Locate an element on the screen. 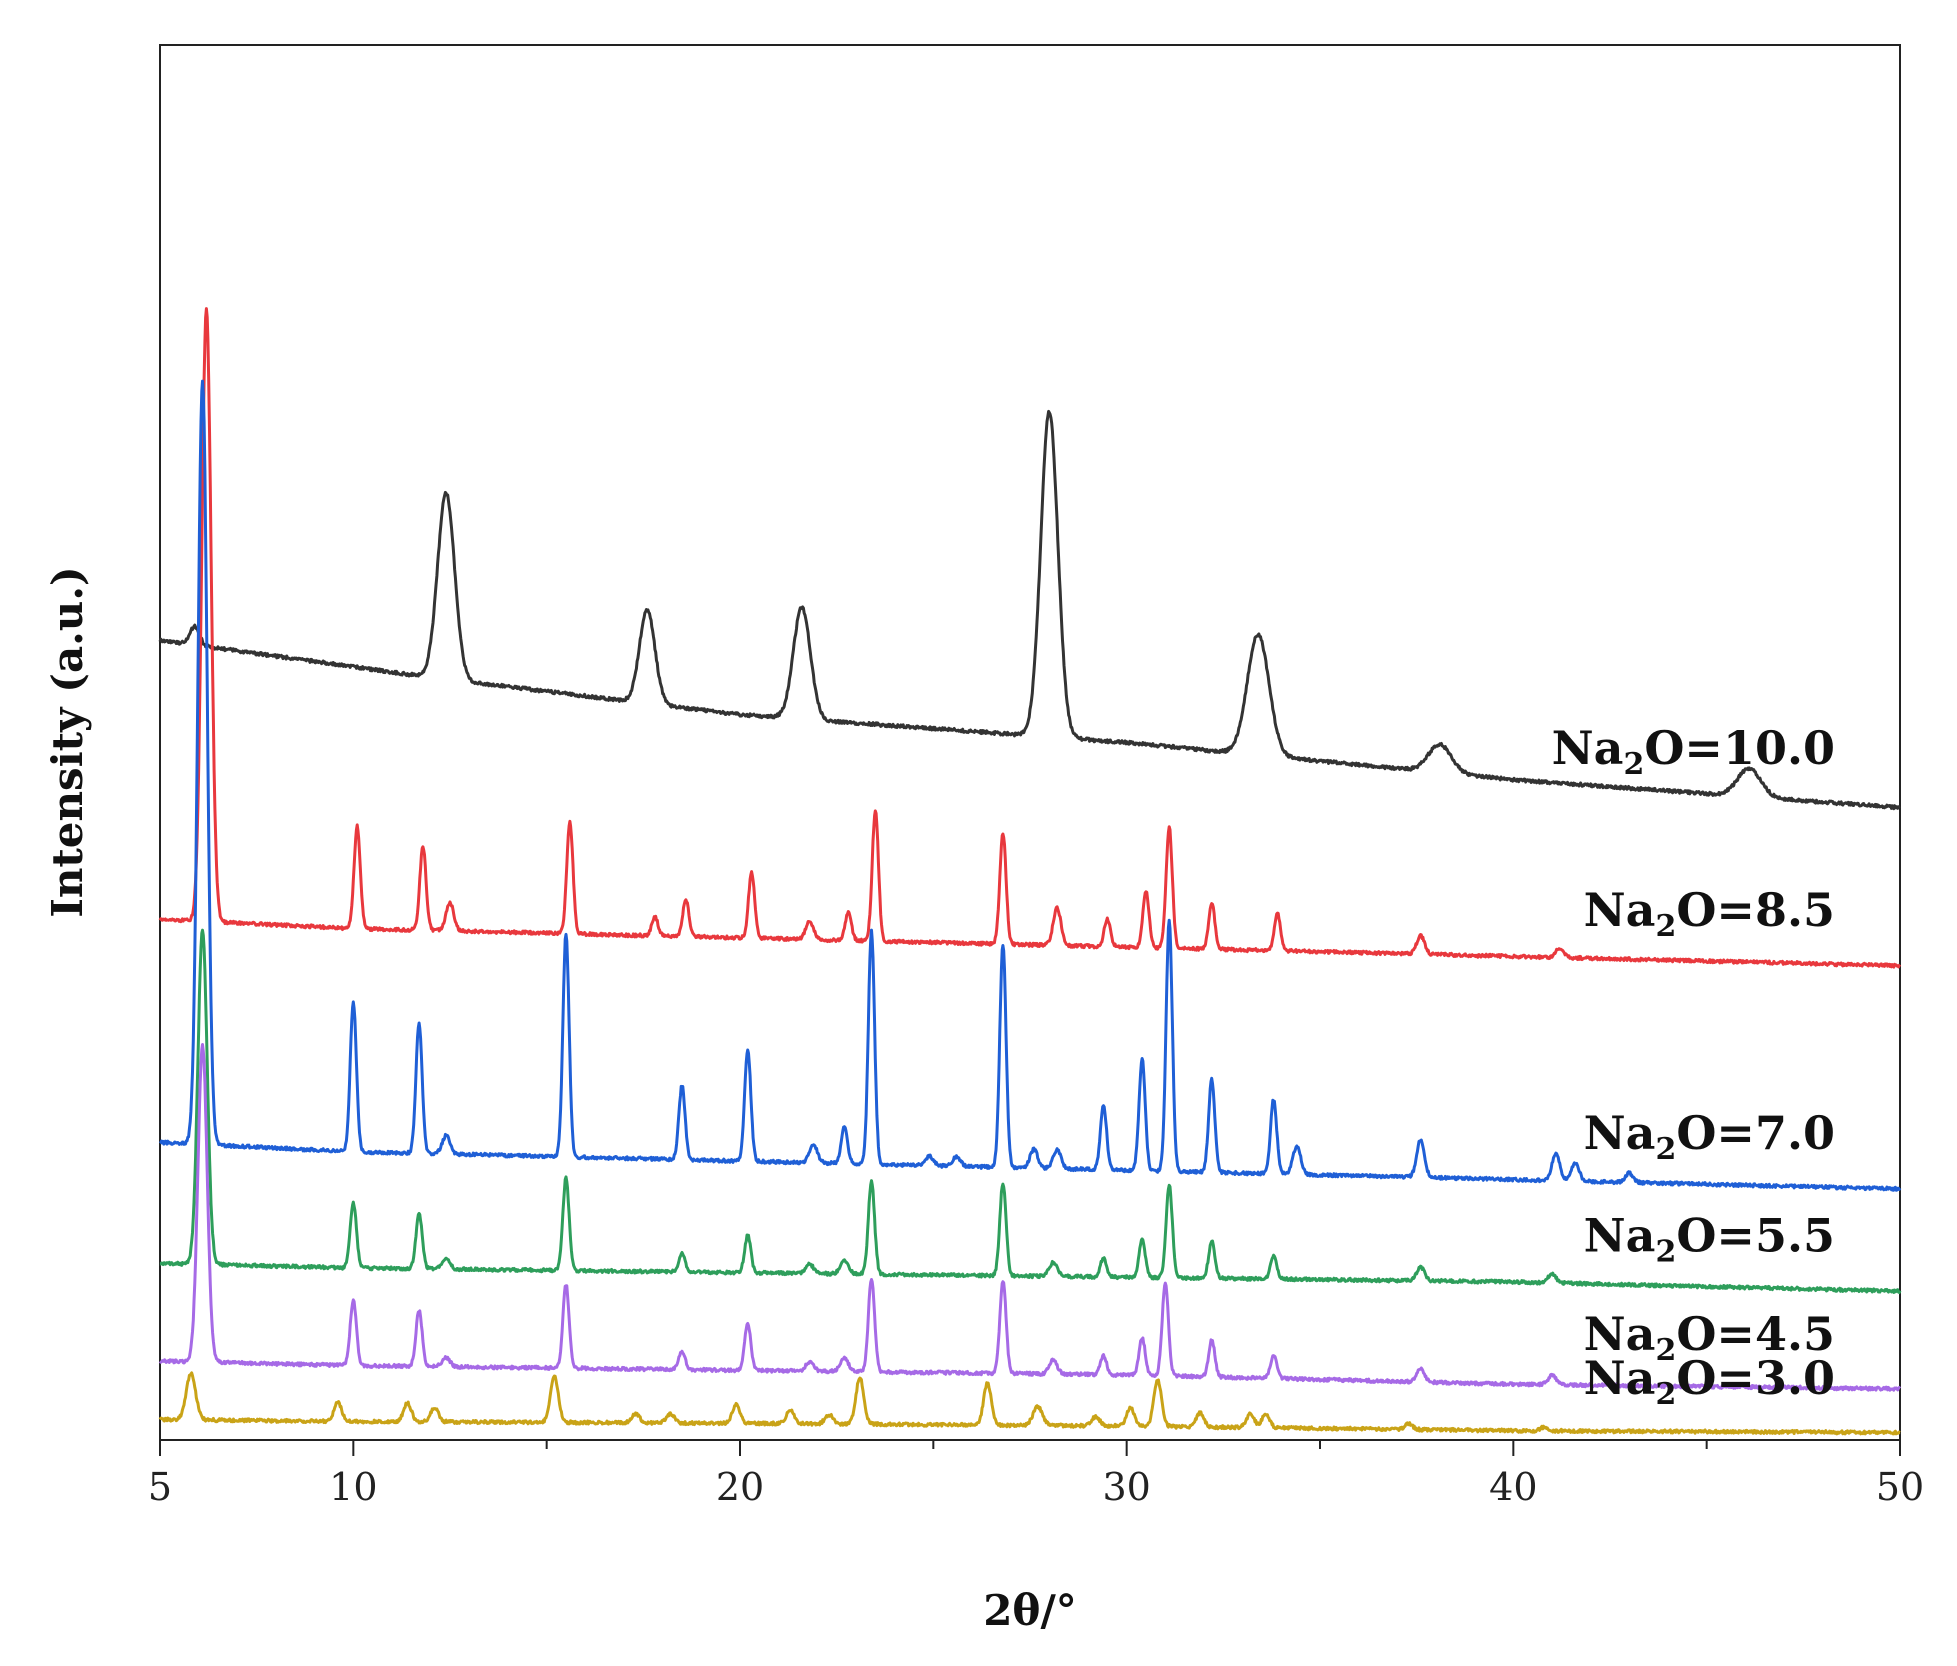  series-label-5: Na2O=3.0 is located at coordinates (1709, 1381).